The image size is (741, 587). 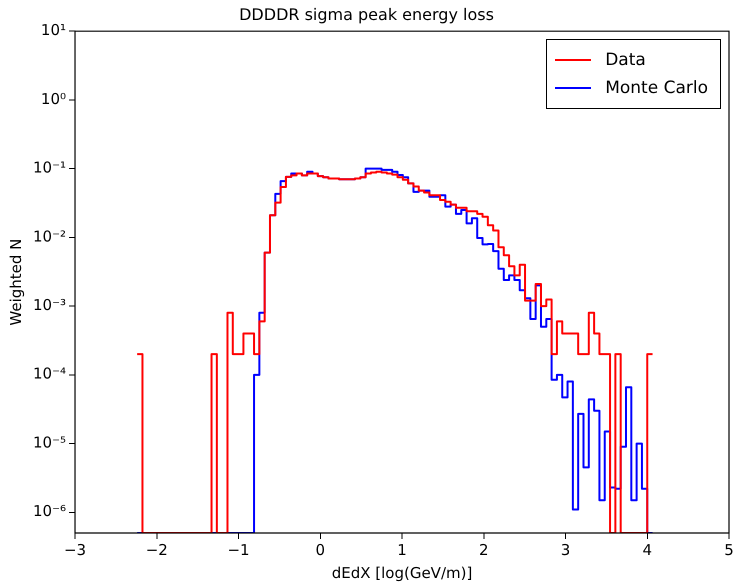 I want to click on y-tick-label: 10¹, so click(x=53, y=30).